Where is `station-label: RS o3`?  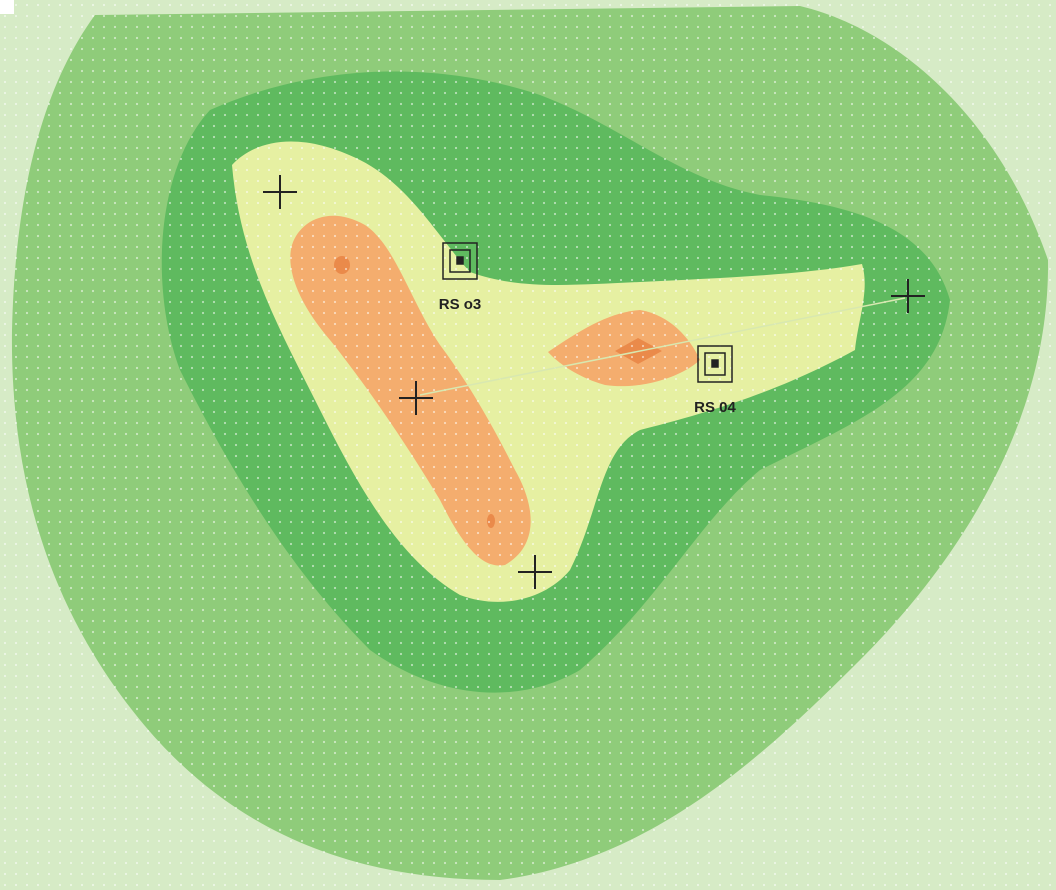 station-label: RS o3 is located at coordinates (460, 304).